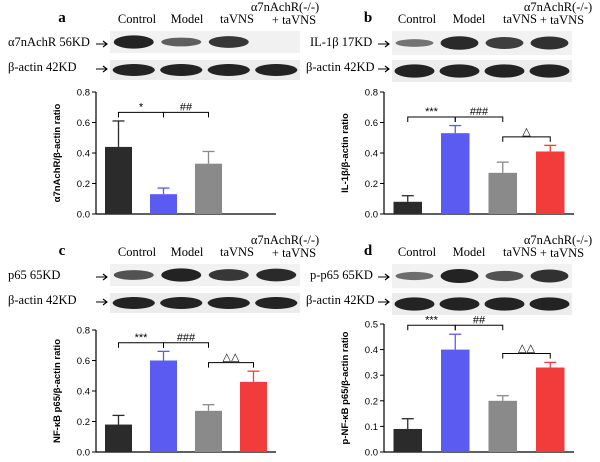 The height and width of the screenshot is (462, 600). What do you see at coordinates (57, 391) in the screenshot?
I see `y-axis-label: NF-κB p65/β-actin ratio` at bounding box center [57, 391].